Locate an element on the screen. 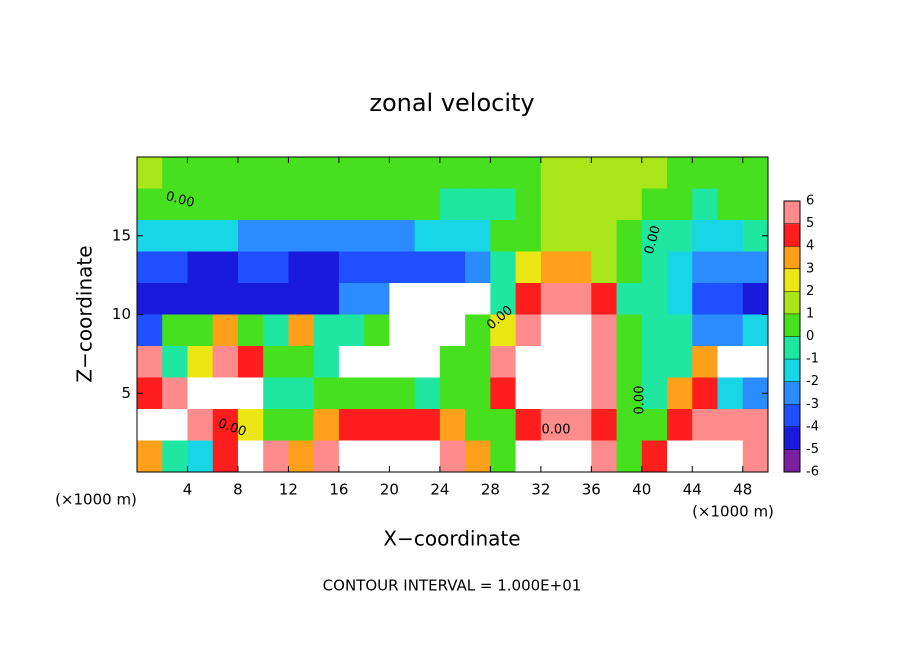 Image resolution: width=904 pixels, height=658 pixels. colorbar-label: -4 is located at coordinates (812, 426).